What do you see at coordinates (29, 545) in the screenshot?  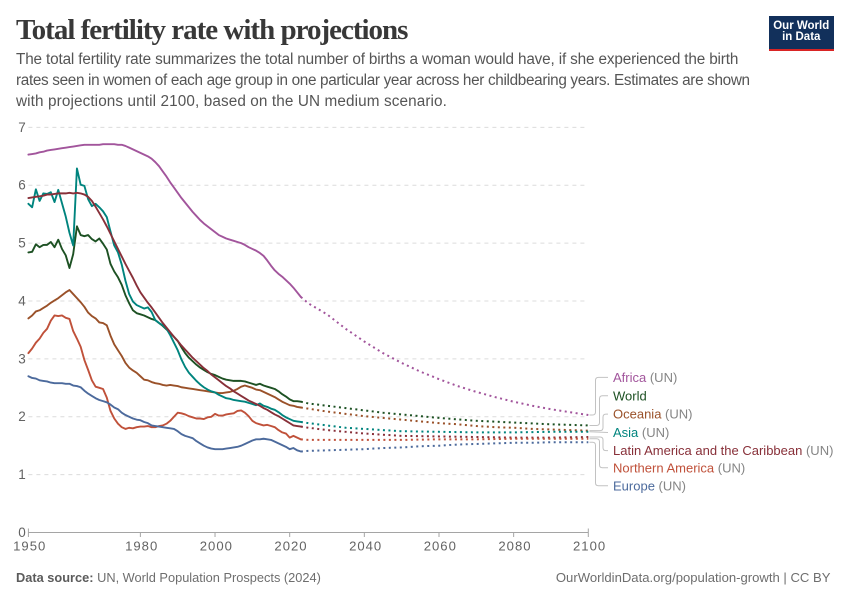 I see `svg-text: 1950` at bounding box center [29, 545].